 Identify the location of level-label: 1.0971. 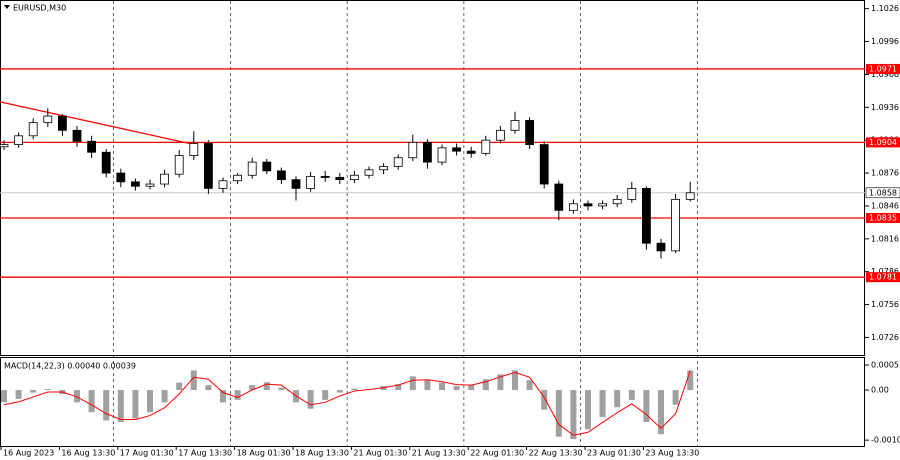
(883, 68).